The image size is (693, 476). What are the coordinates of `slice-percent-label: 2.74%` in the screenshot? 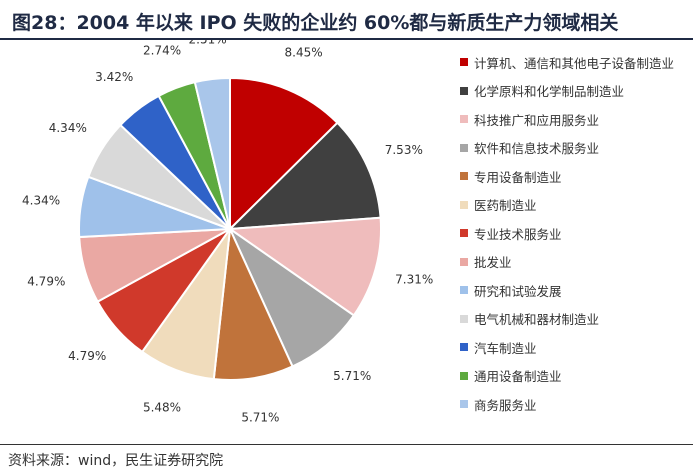 It's located at (162, 51).